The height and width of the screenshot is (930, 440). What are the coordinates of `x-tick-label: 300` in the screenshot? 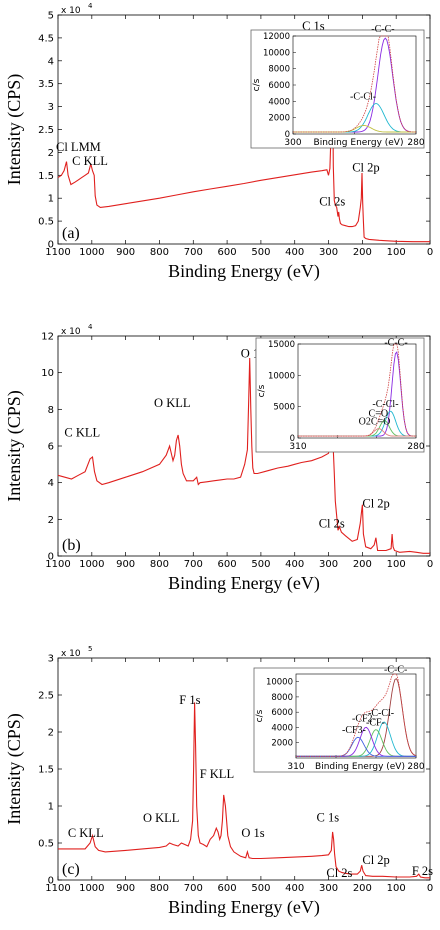 It's located at (328, 252).